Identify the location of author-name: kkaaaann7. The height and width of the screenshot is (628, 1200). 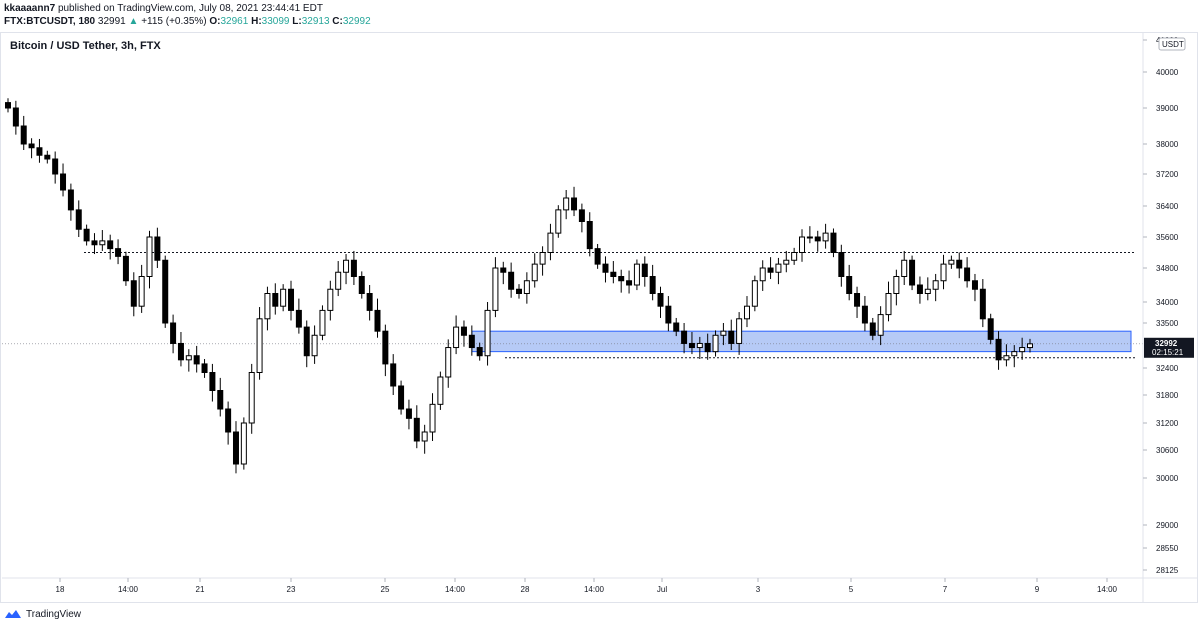
(30, 8).